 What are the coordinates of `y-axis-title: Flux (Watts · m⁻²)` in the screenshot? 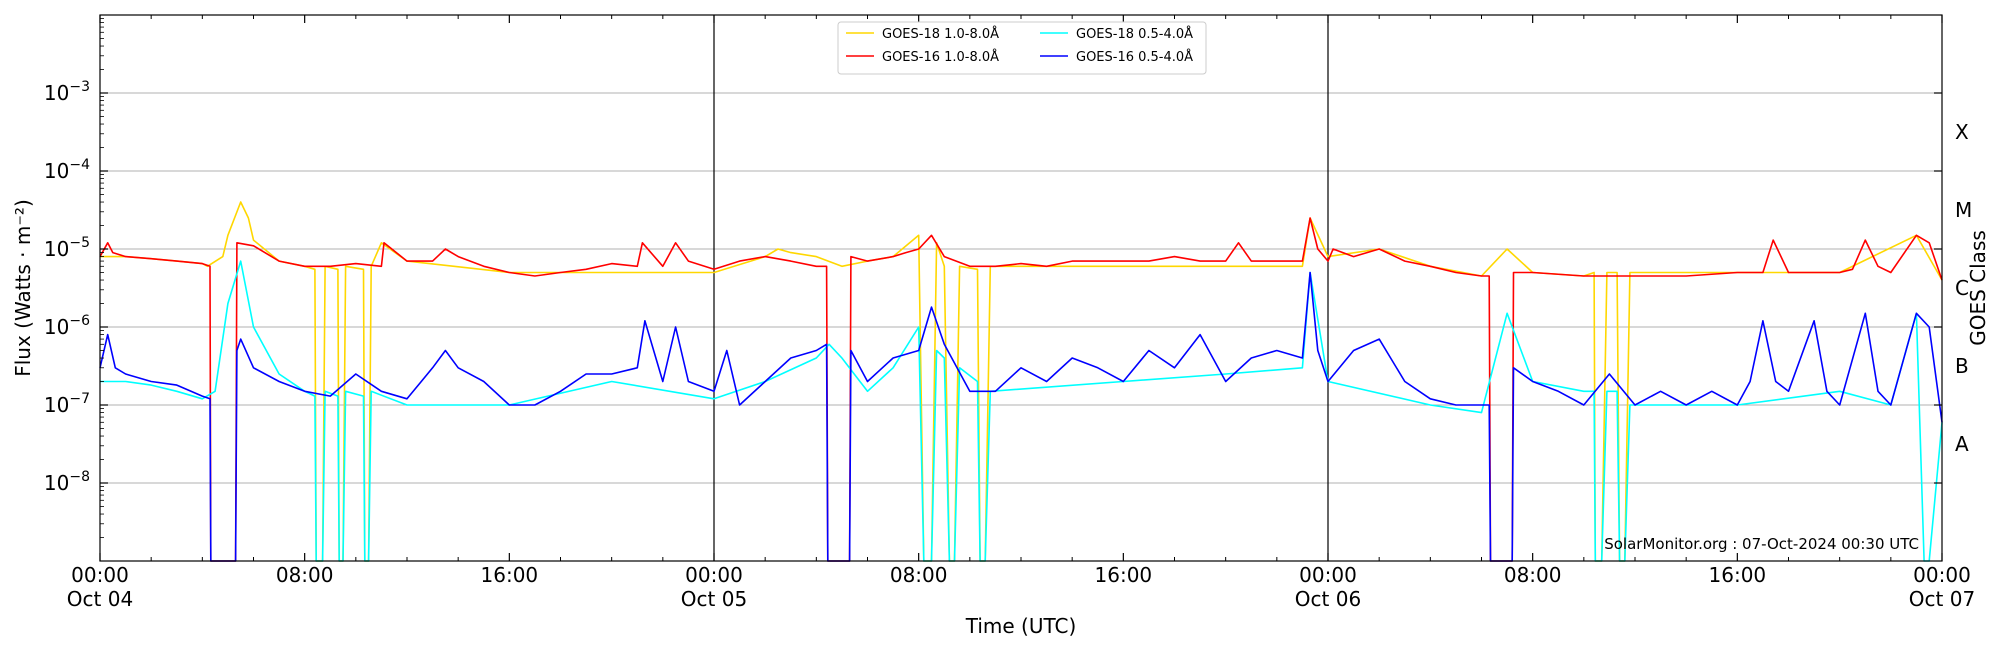 It's located at (23, 288).